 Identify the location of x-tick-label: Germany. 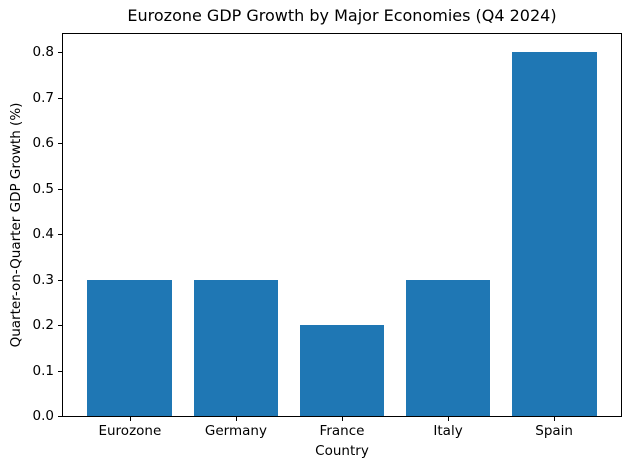
(235, 431).